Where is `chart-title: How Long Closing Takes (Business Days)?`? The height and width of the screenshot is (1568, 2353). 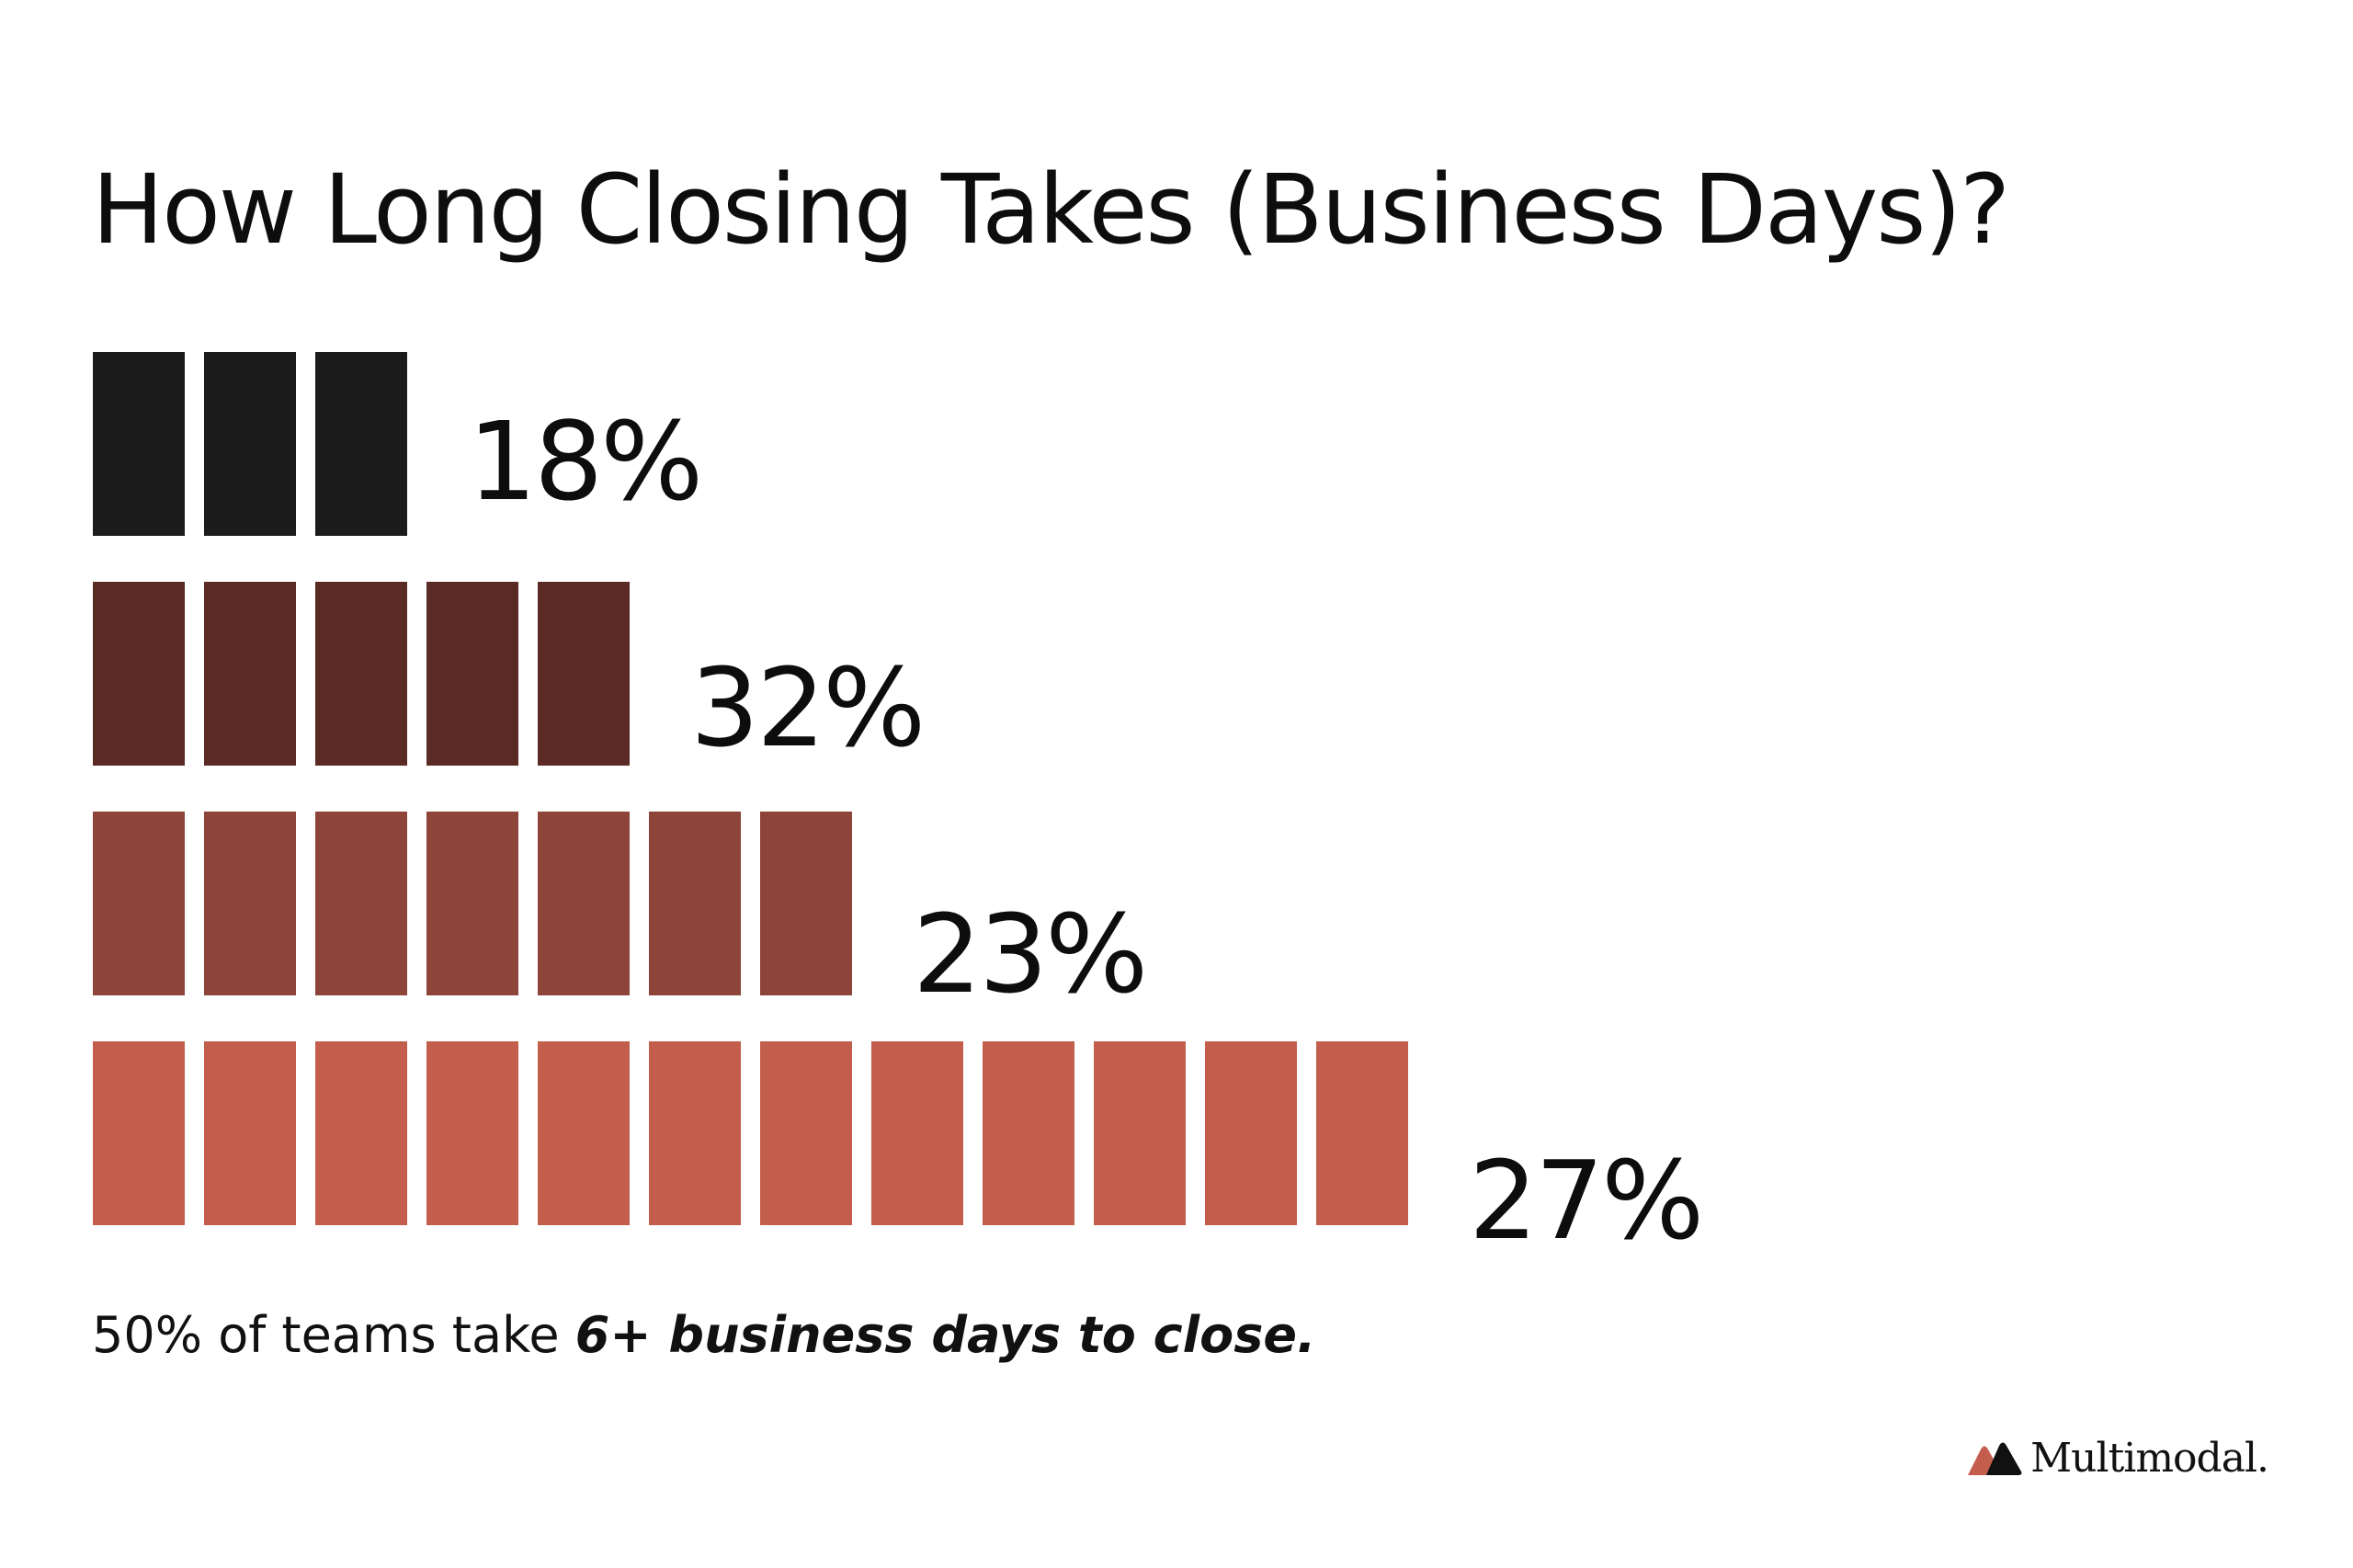 chart-title: How Long Closing Takes (Business Days)? is located at coordinates (1051, 209).